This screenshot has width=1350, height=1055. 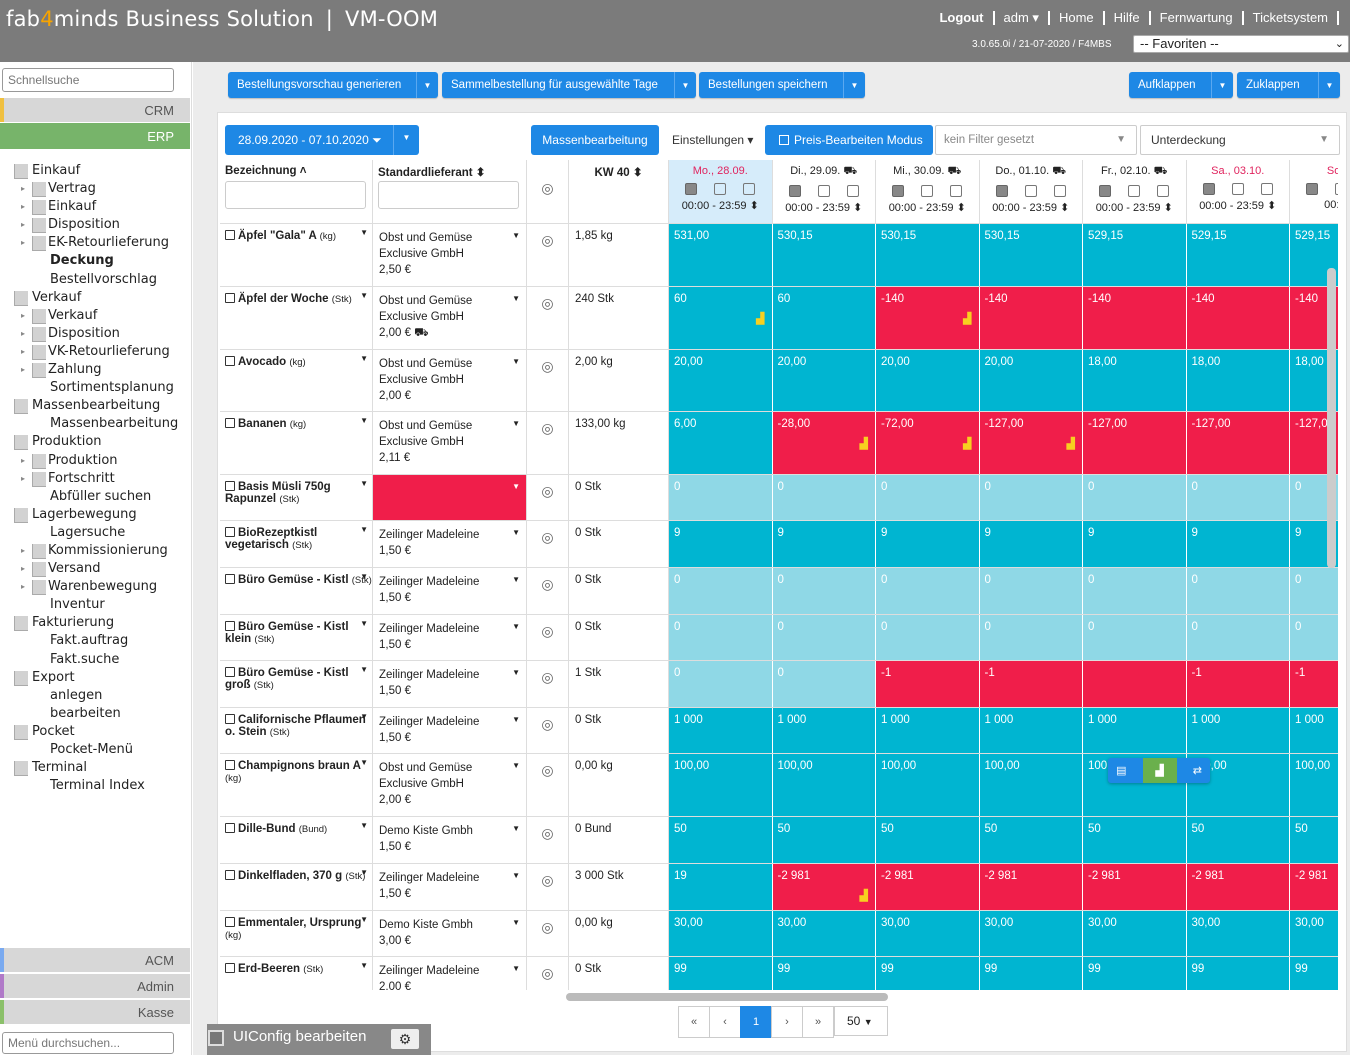 I want to click on day-value-cell: 19, so click(x=721, y=887).